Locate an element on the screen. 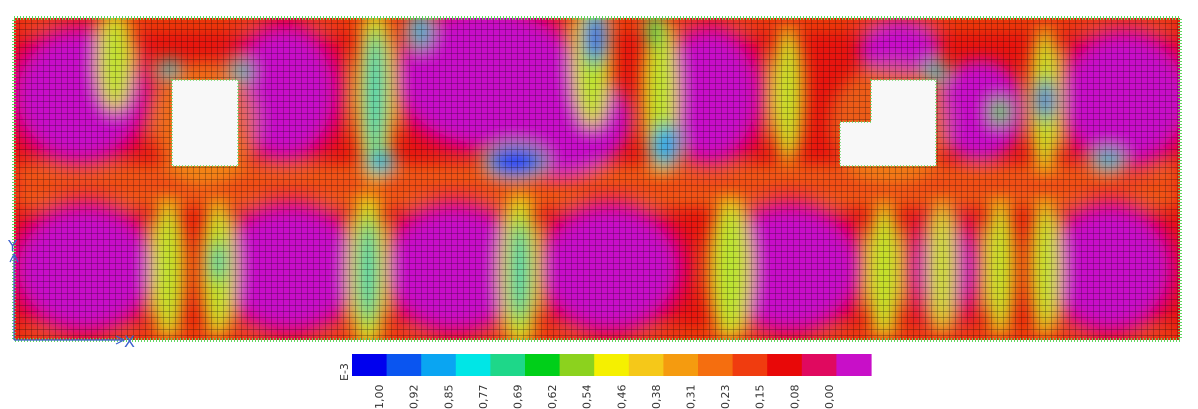  y-axis-arrow-icon is located at coordinates (14, 257).